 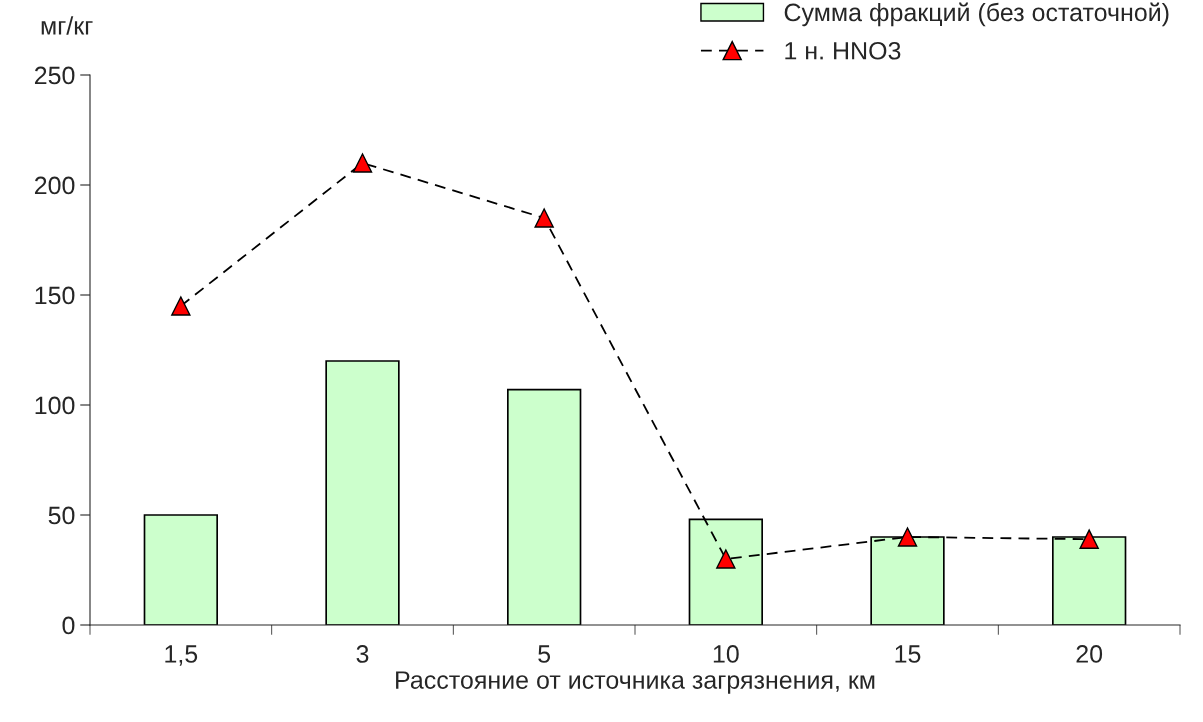 I want to click on y-tick-label: 150, so click(x=55, y=295).